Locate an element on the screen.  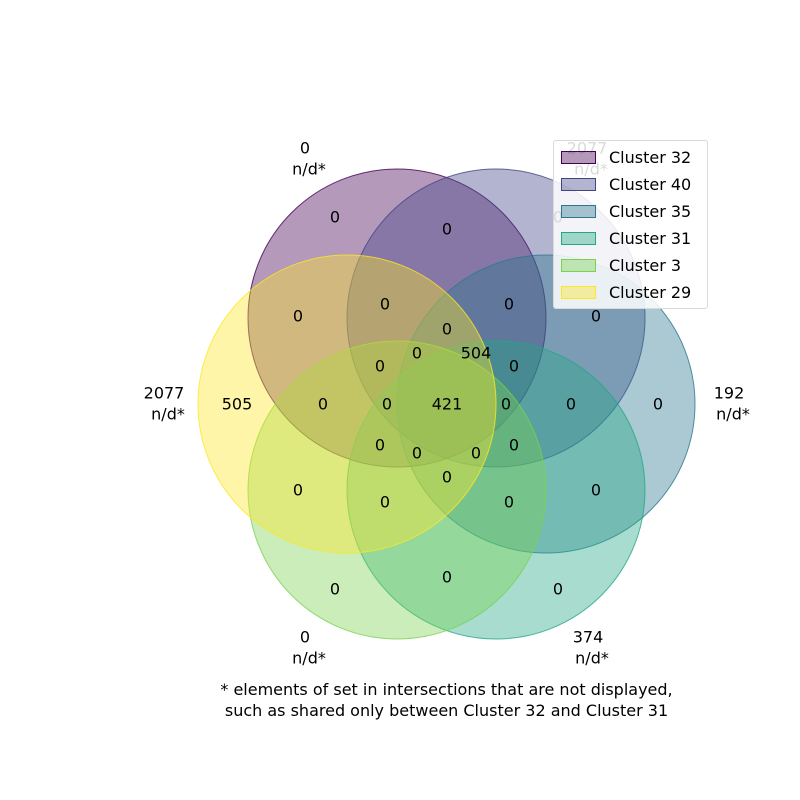
legend-label: Cluster 35 is located at coordinates (650, 211).